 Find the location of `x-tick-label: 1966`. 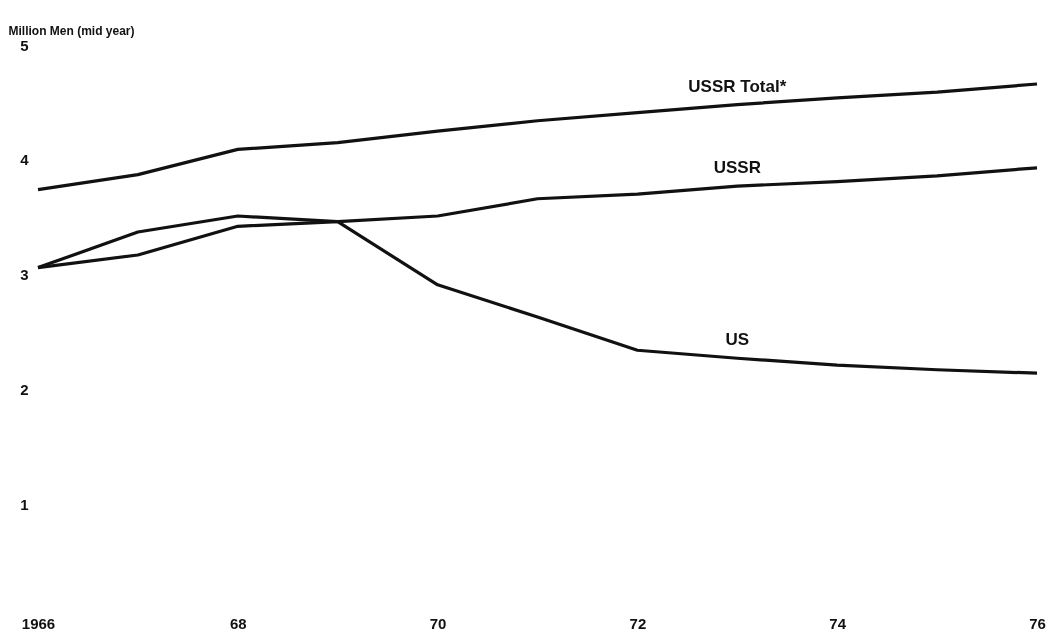

x-tick-label: 1966 is located at coordinates (38, 623).